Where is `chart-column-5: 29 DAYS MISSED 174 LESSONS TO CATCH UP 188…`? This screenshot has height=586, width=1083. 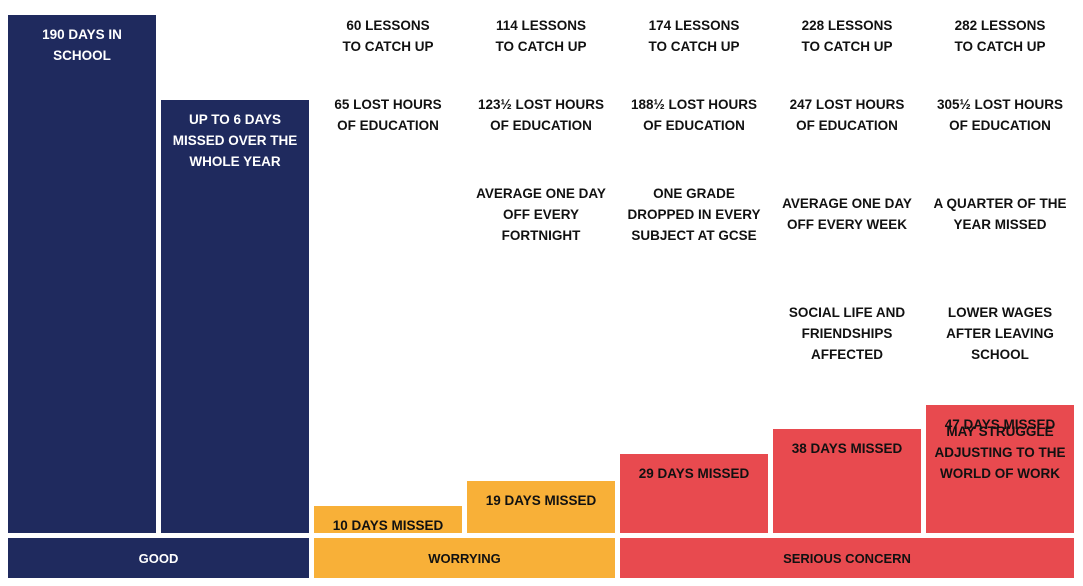 chart-column-5: 29 DAYS MISSED 174 LESSONS TO CATCH UP 188… is located at coordinates (694, 266).